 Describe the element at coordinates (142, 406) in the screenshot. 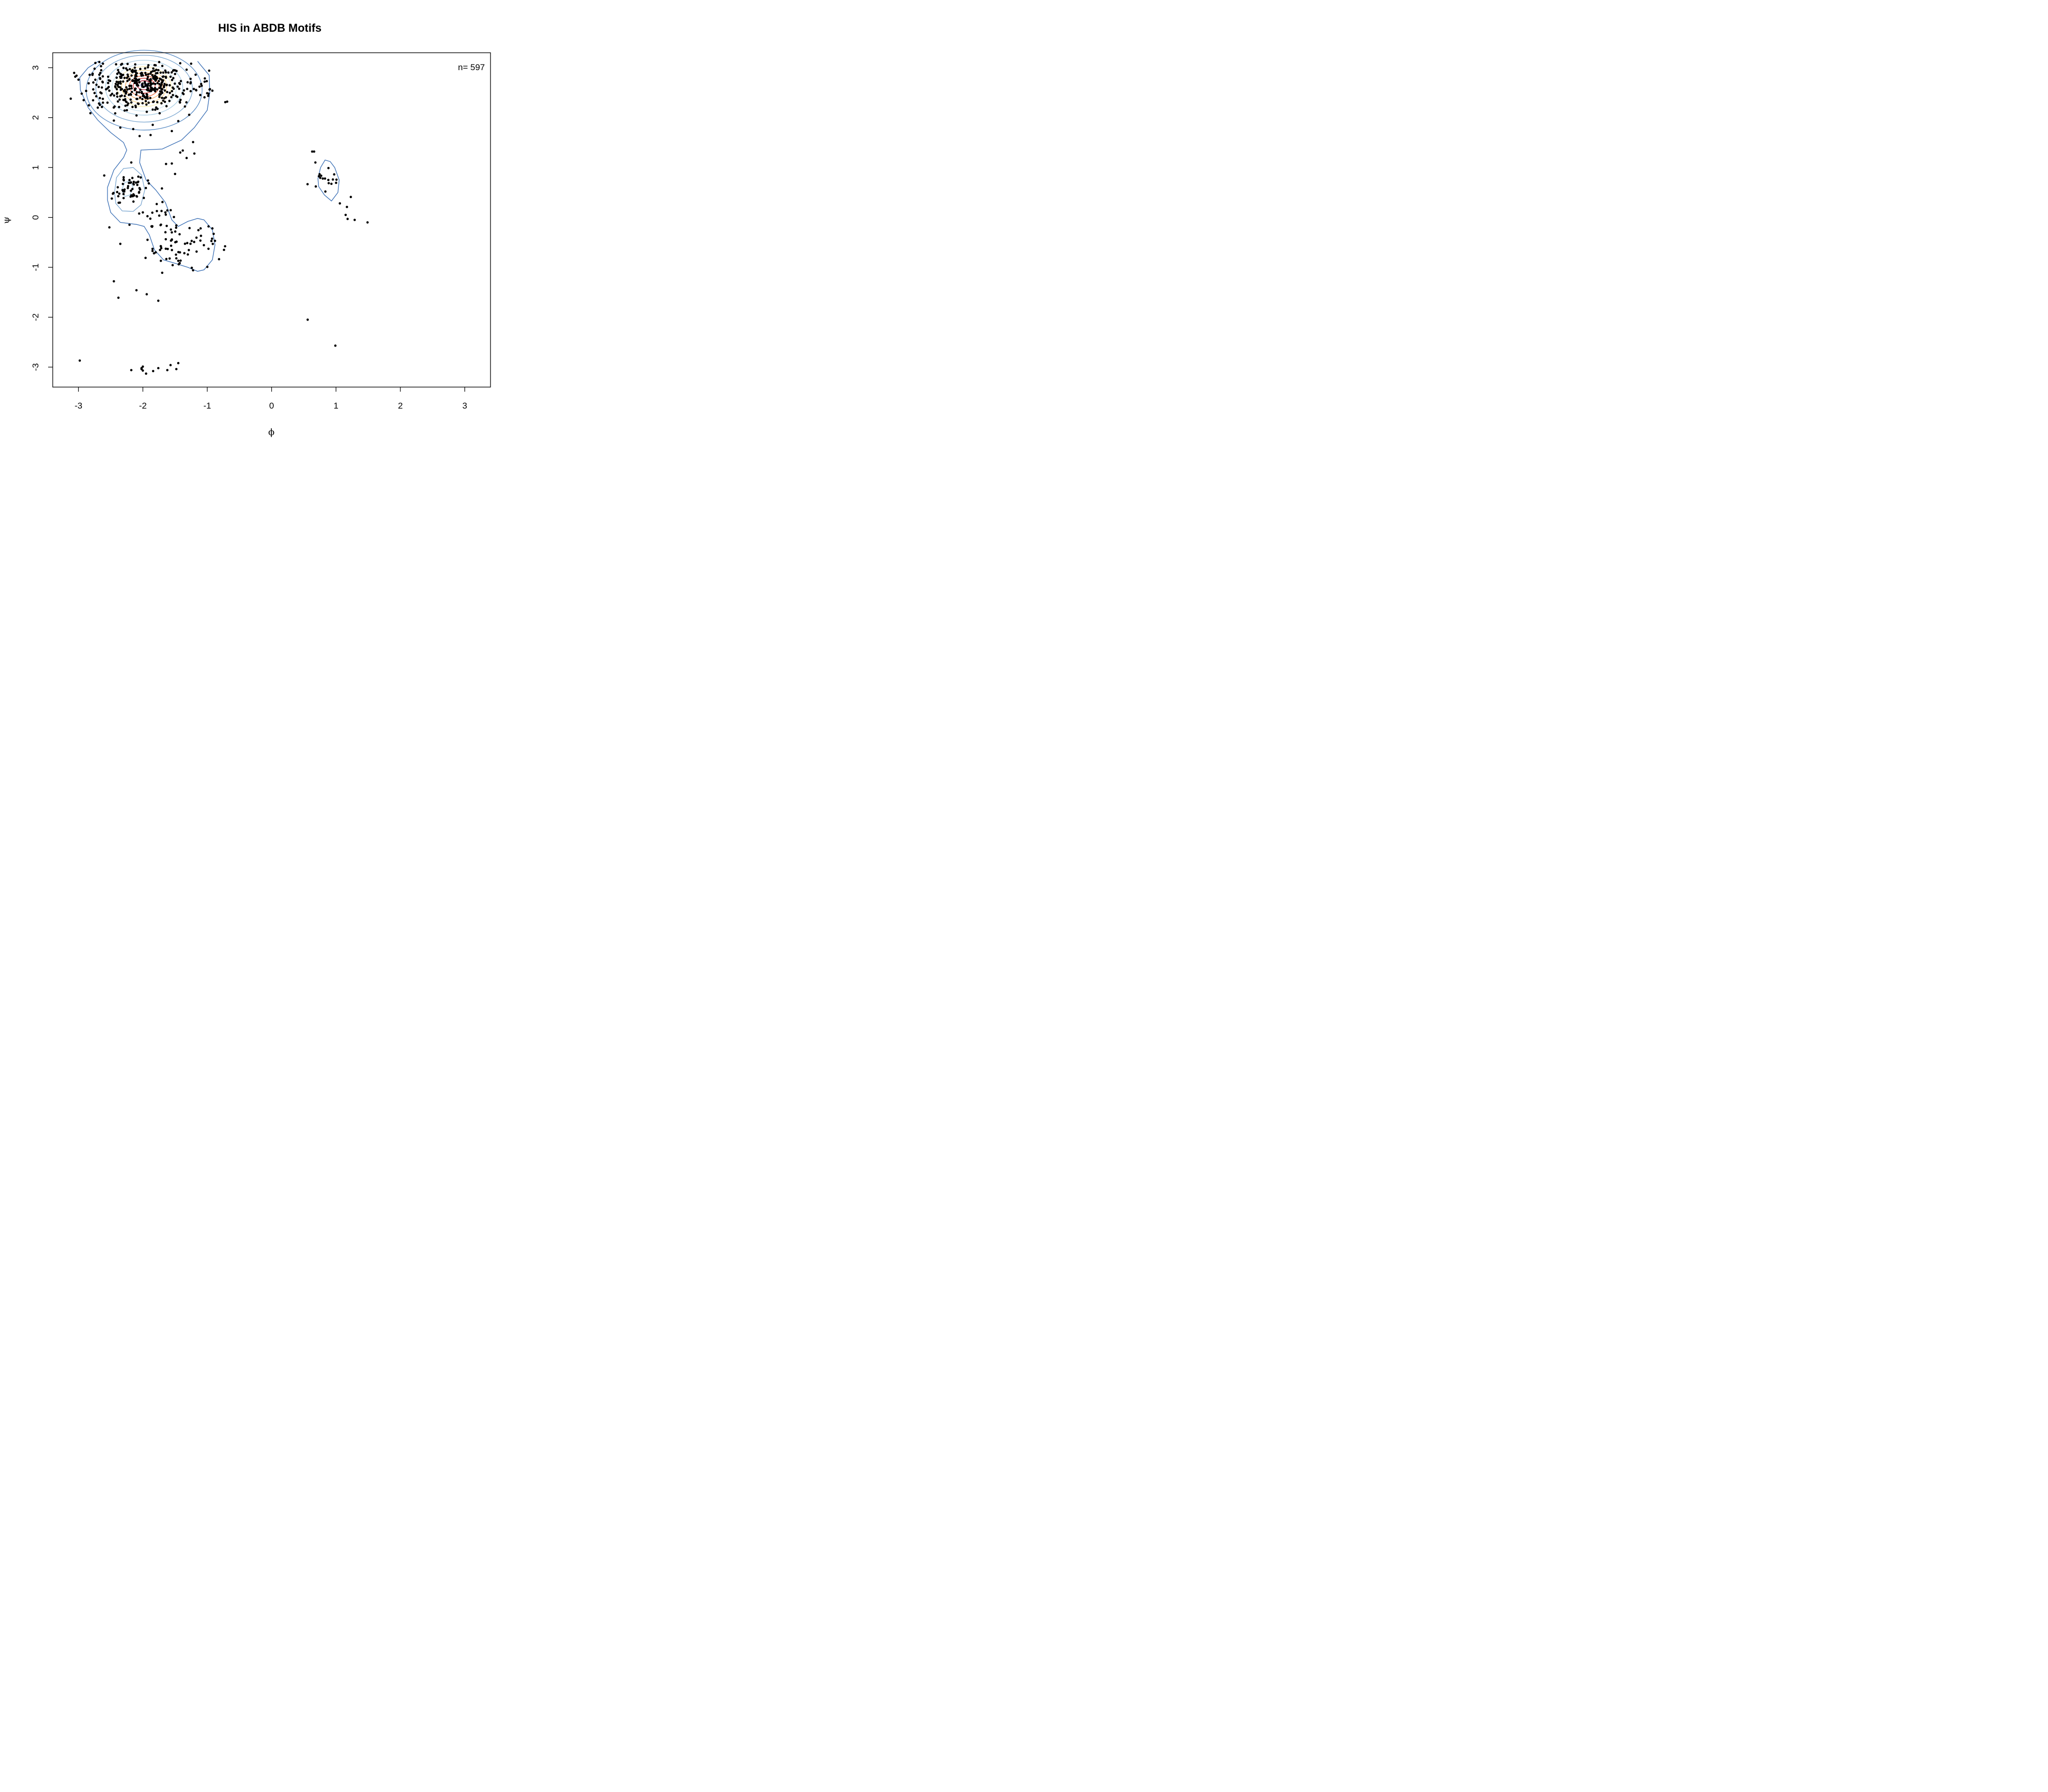

I see `x-tick-label: -2` at that location.